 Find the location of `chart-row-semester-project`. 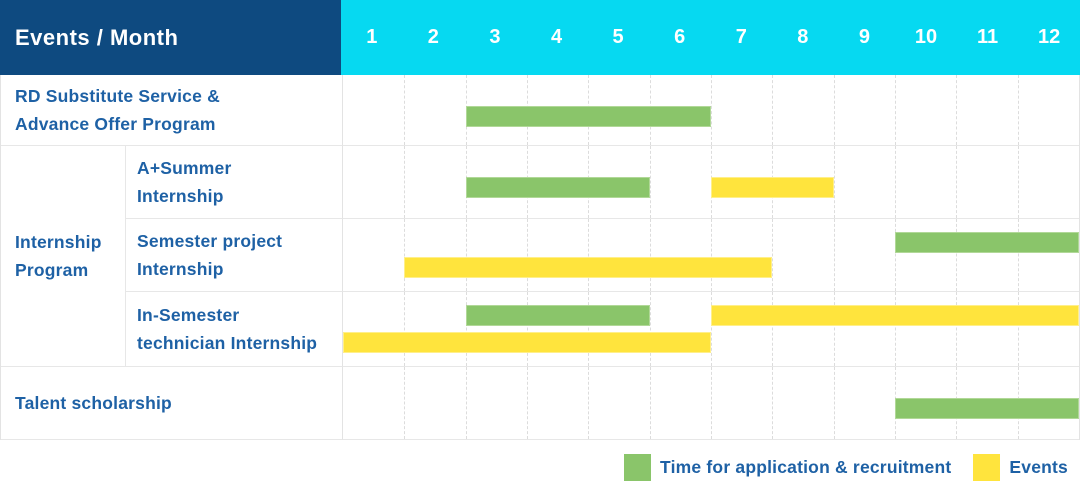

chart-row-semester-project is located at coordinates (710, 255).